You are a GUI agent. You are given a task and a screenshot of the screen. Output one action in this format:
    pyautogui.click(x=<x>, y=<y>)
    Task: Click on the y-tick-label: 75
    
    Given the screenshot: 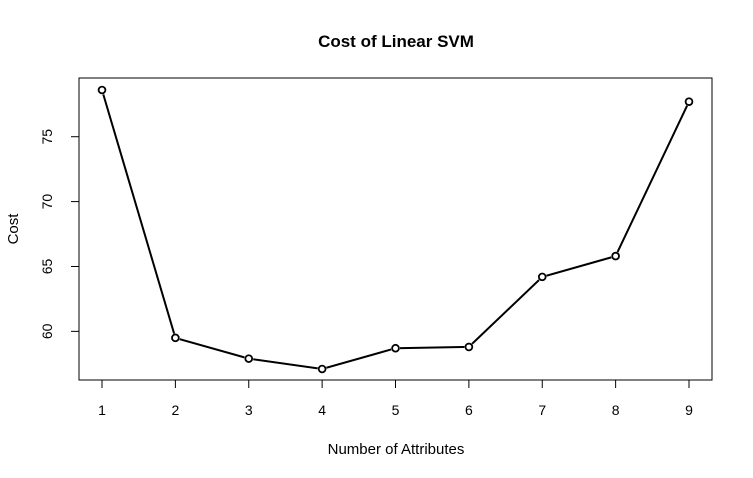 What is the action you would take?
    pyautogui.click(x=47, y=137)
    